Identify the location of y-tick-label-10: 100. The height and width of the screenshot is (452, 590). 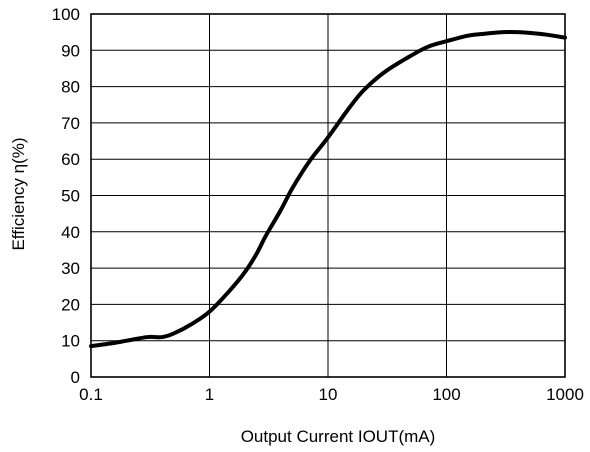
(66, 14).